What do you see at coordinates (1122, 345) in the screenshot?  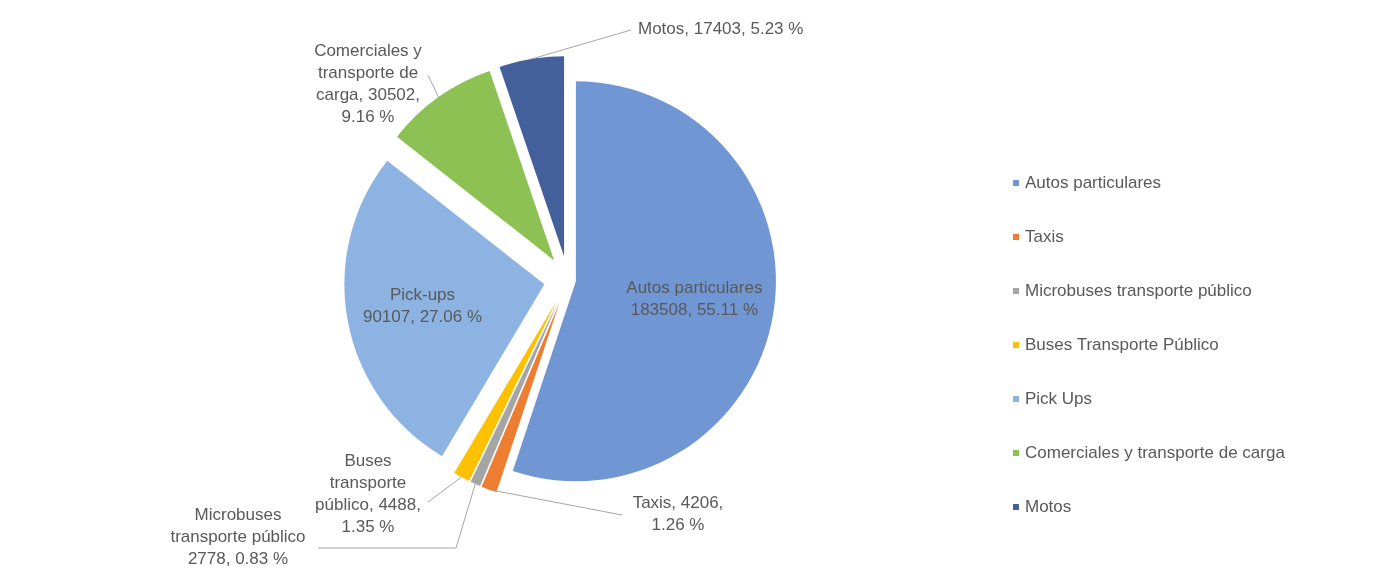 I see `legend-label: Buses Transporte Público` at bounding box center [1122, 345].